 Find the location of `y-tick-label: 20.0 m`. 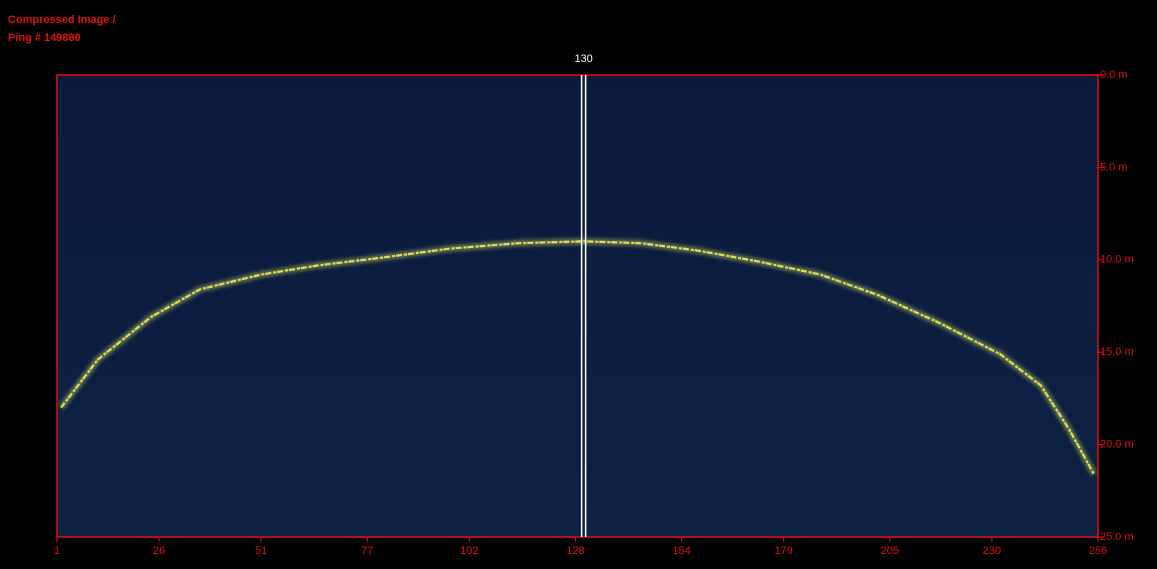

y-tick-label: 20.0 m is located at coordinates (1117, 445).